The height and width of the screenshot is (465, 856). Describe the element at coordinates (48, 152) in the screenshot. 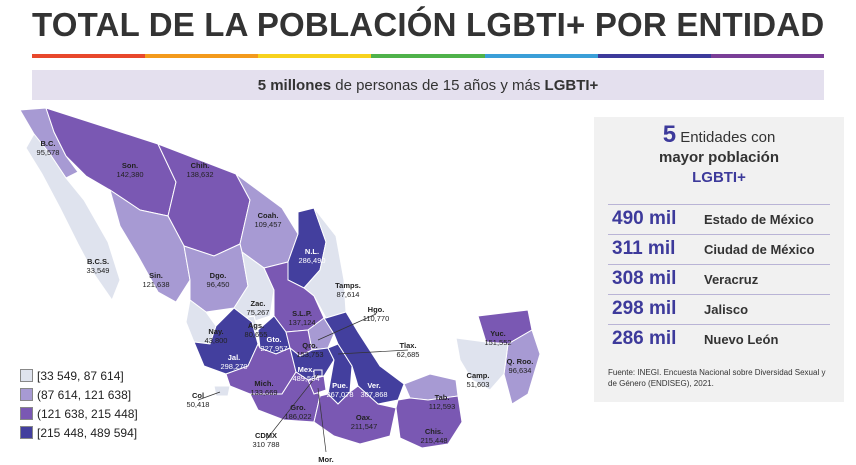

I see `state-value: 95,578` at that location.